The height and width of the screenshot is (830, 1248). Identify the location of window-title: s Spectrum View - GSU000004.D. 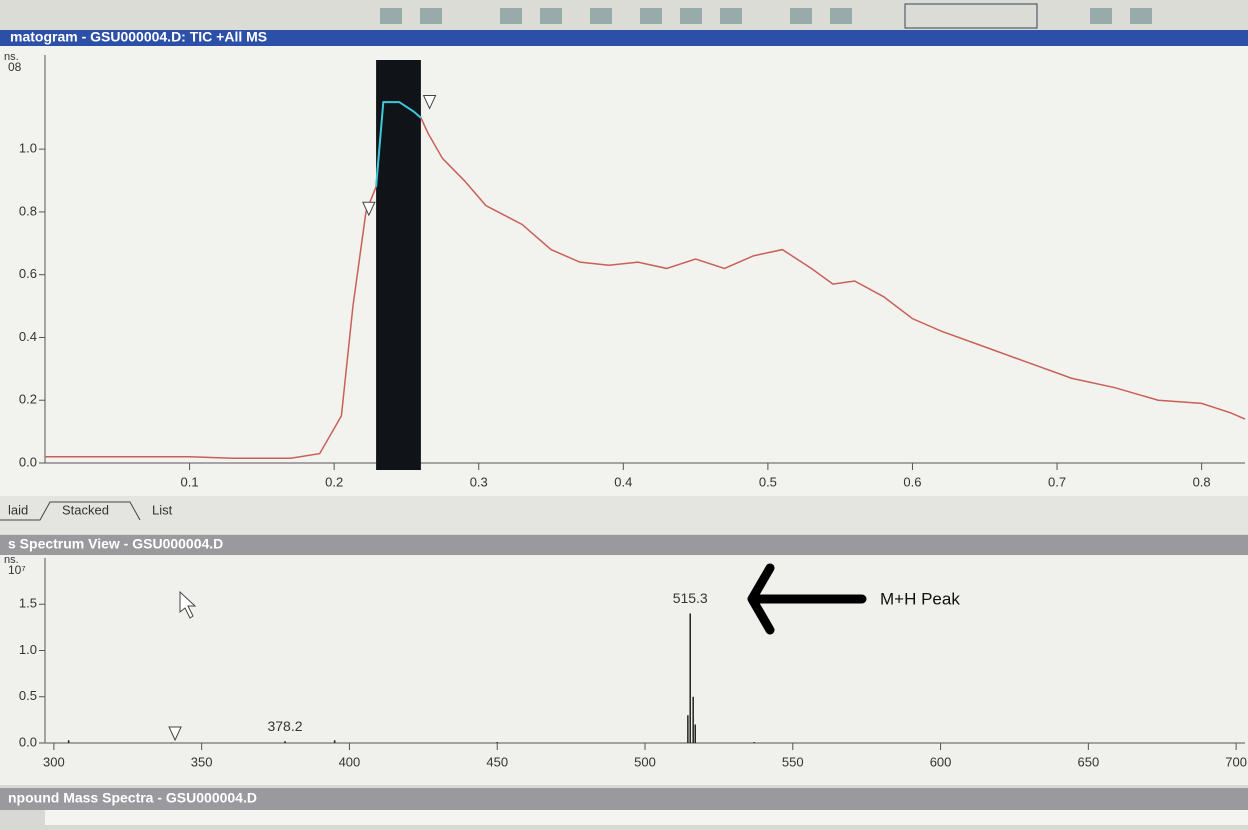
(115, 544).